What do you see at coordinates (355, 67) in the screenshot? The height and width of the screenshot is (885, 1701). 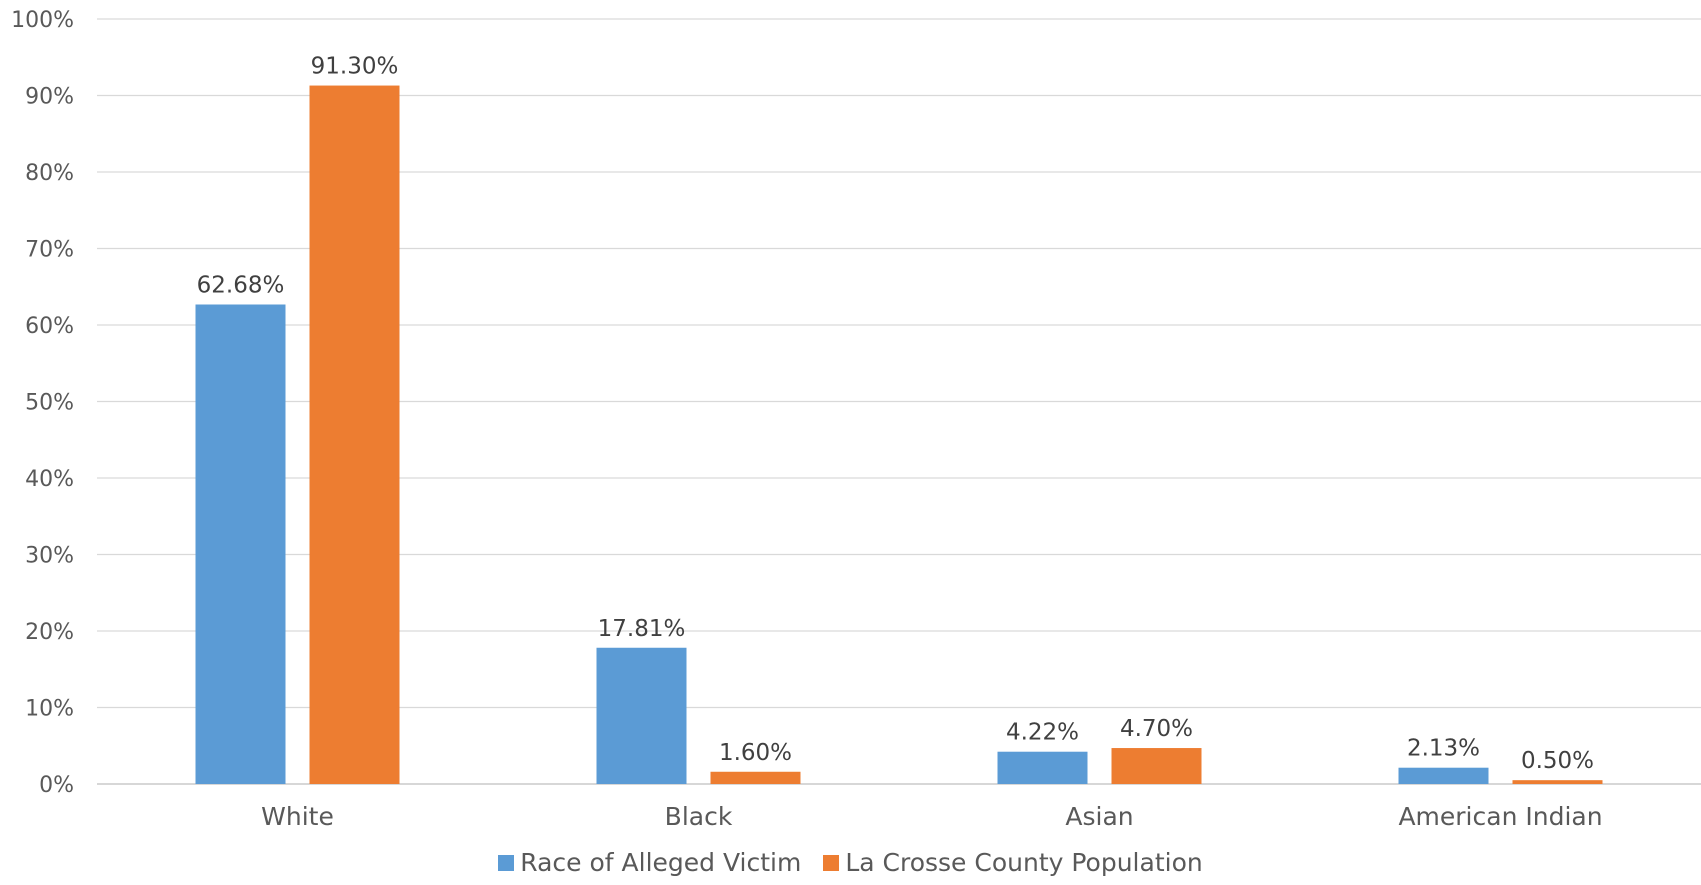 I see `data-label: 91.30%` at bounding box center [355, 67].